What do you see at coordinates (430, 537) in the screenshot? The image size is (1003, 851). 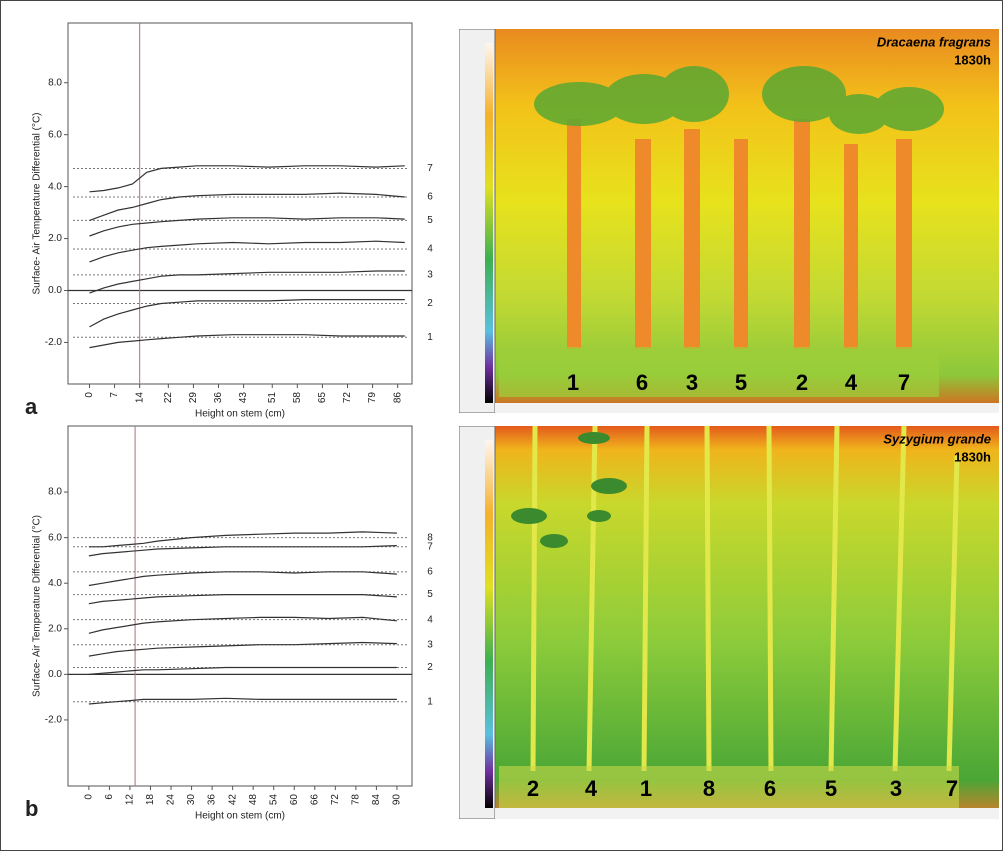 I see `series-label: 8` at bounding box center [430, 537].